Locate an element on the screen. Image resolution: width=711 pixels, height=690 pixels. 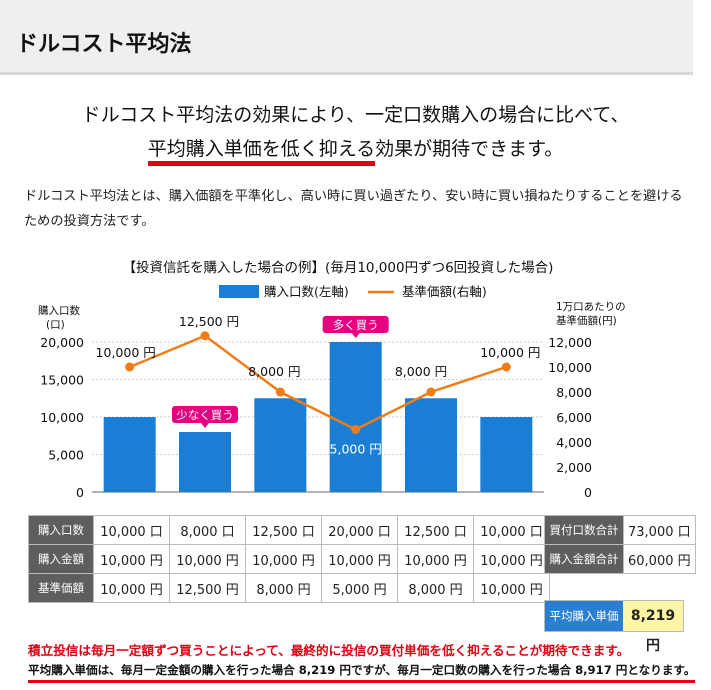
lead-emphasis: 平均購入単価を低く抑える is located at coordinates (261, 152).